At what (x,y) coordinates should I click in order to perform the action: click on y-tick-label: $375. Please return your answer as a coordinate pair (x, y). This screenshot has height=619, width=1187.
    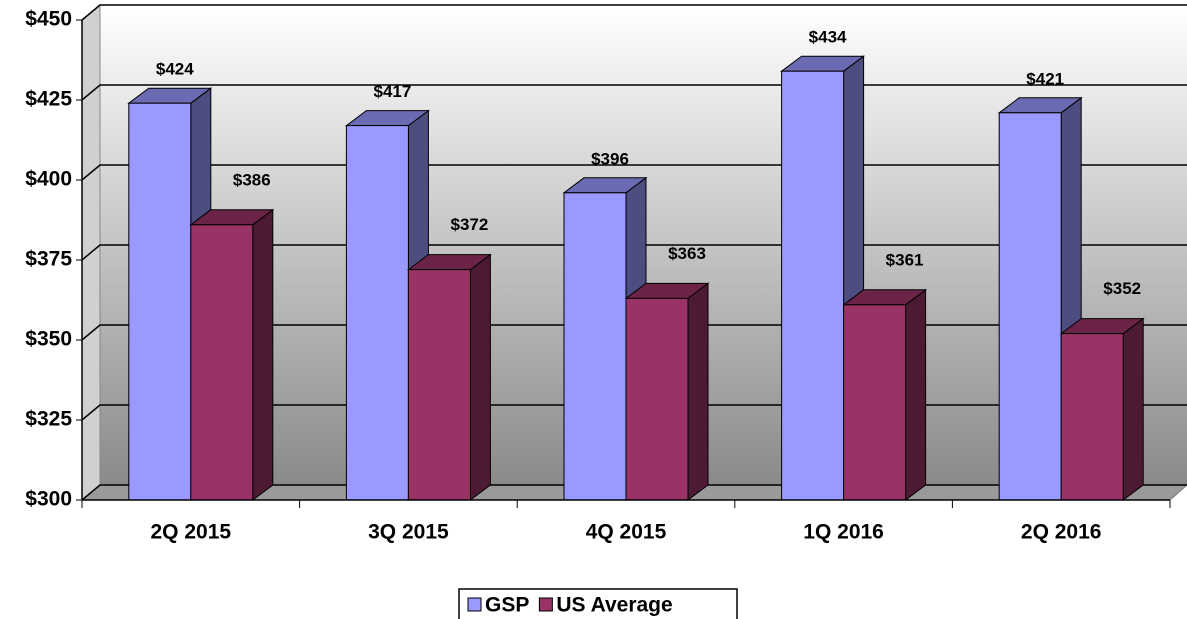
    Looking at the image, I should click on (48, 259).